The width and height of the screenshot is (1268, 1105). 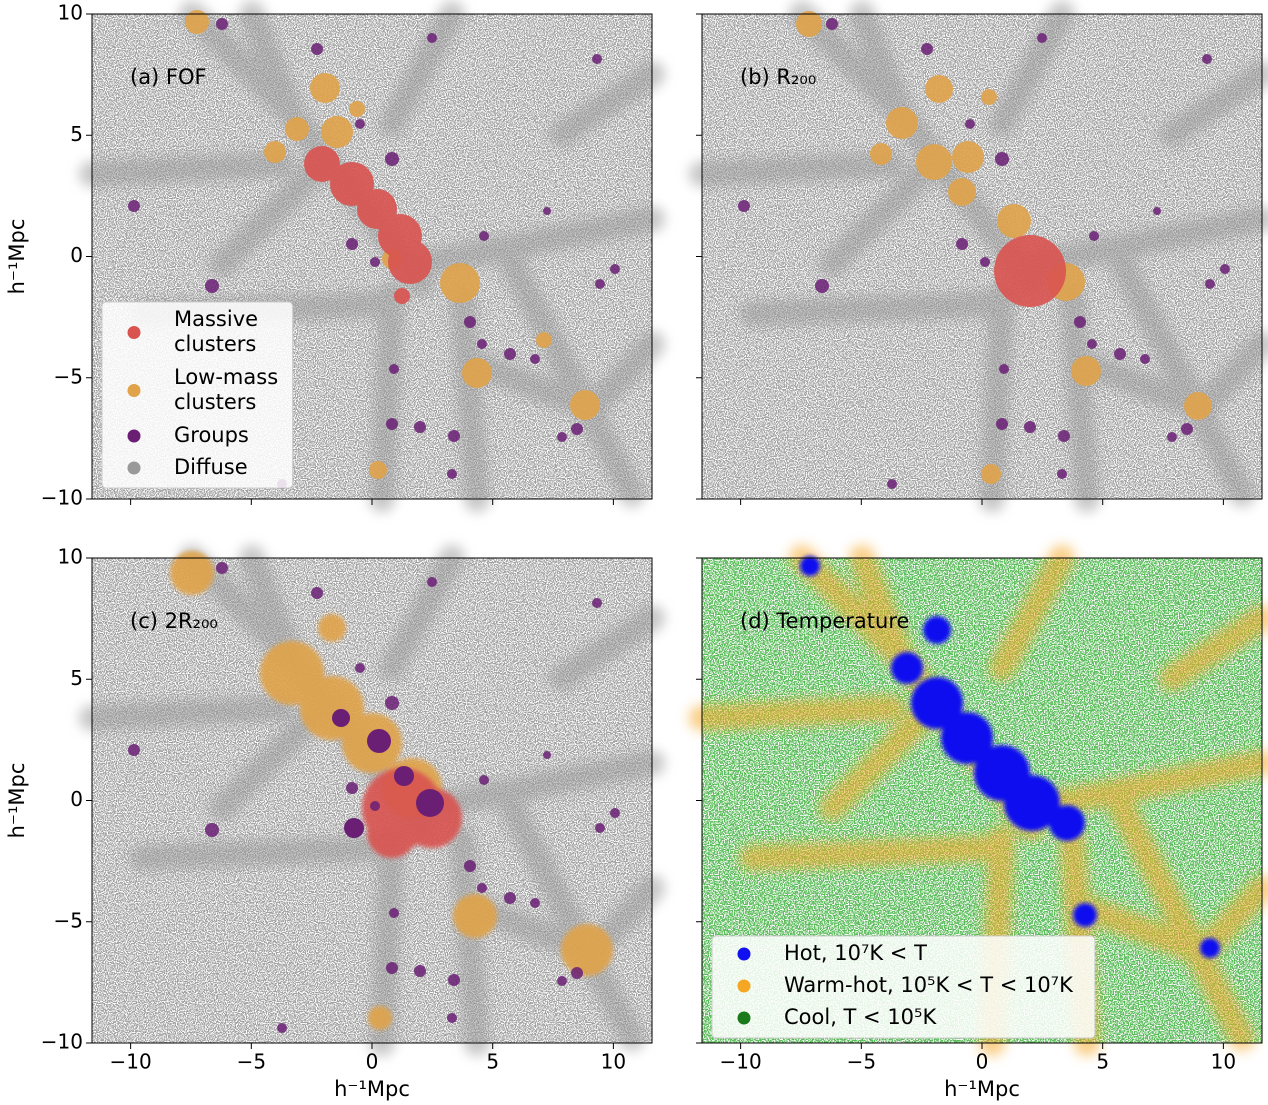 What do you see at coordinates (860, 1017) in the screenshot?
I see `legend-label: Cool, T < 10⁵K` at bounding box center [860, 1017].